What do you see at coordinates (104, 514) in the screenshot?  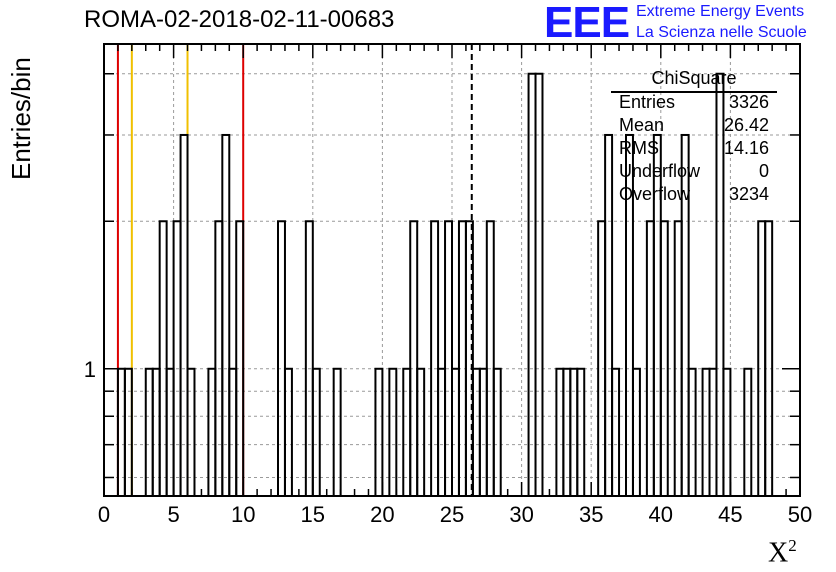 I see `x-tick-label: 0` at bounding box center [104, 514].